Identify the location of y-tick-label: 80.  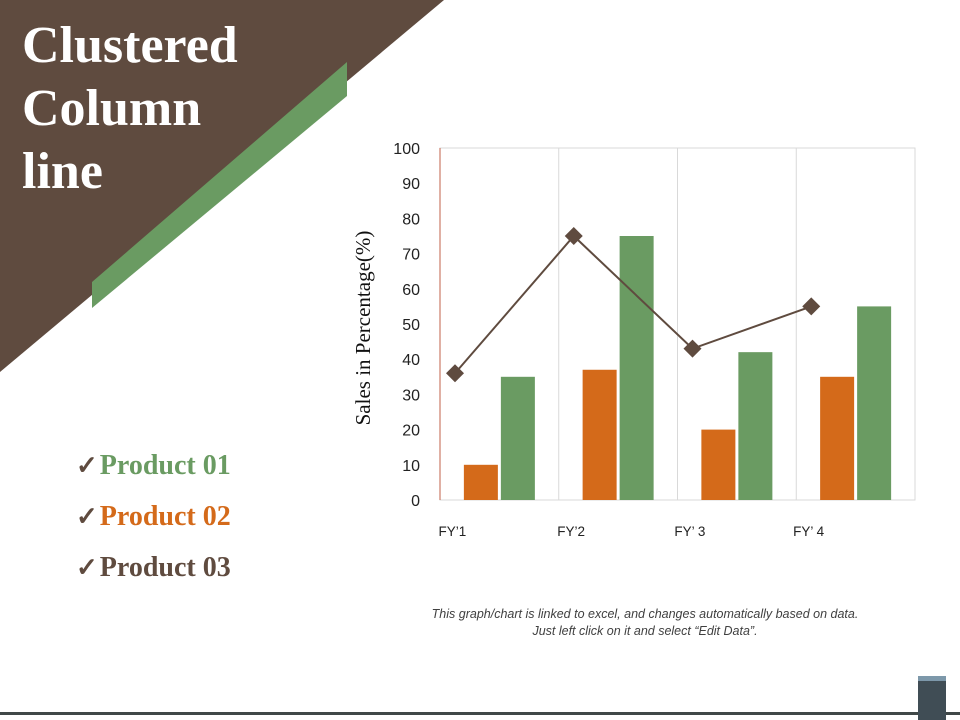
(411, 219).